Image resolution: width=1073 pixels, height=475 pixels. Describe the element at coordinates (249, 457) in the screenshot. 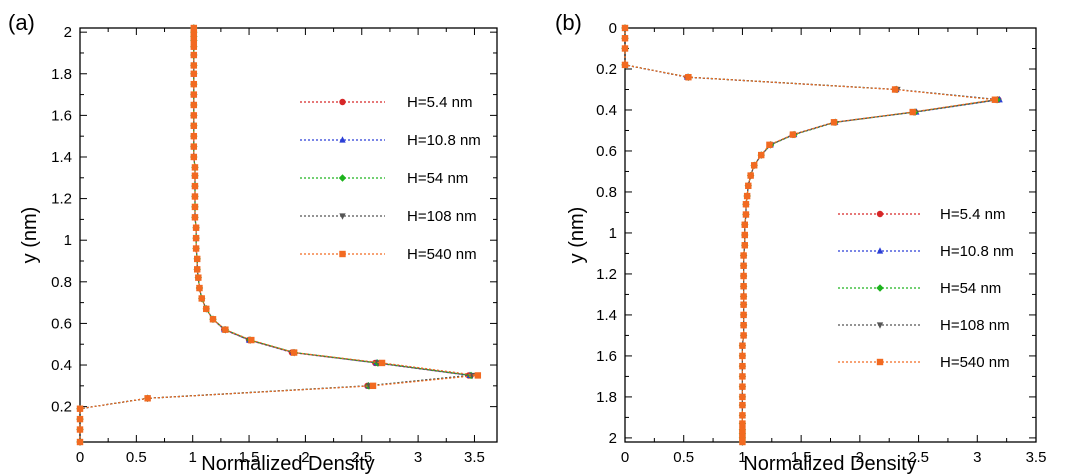

I see `x-tick-label: 1.5` at that location.